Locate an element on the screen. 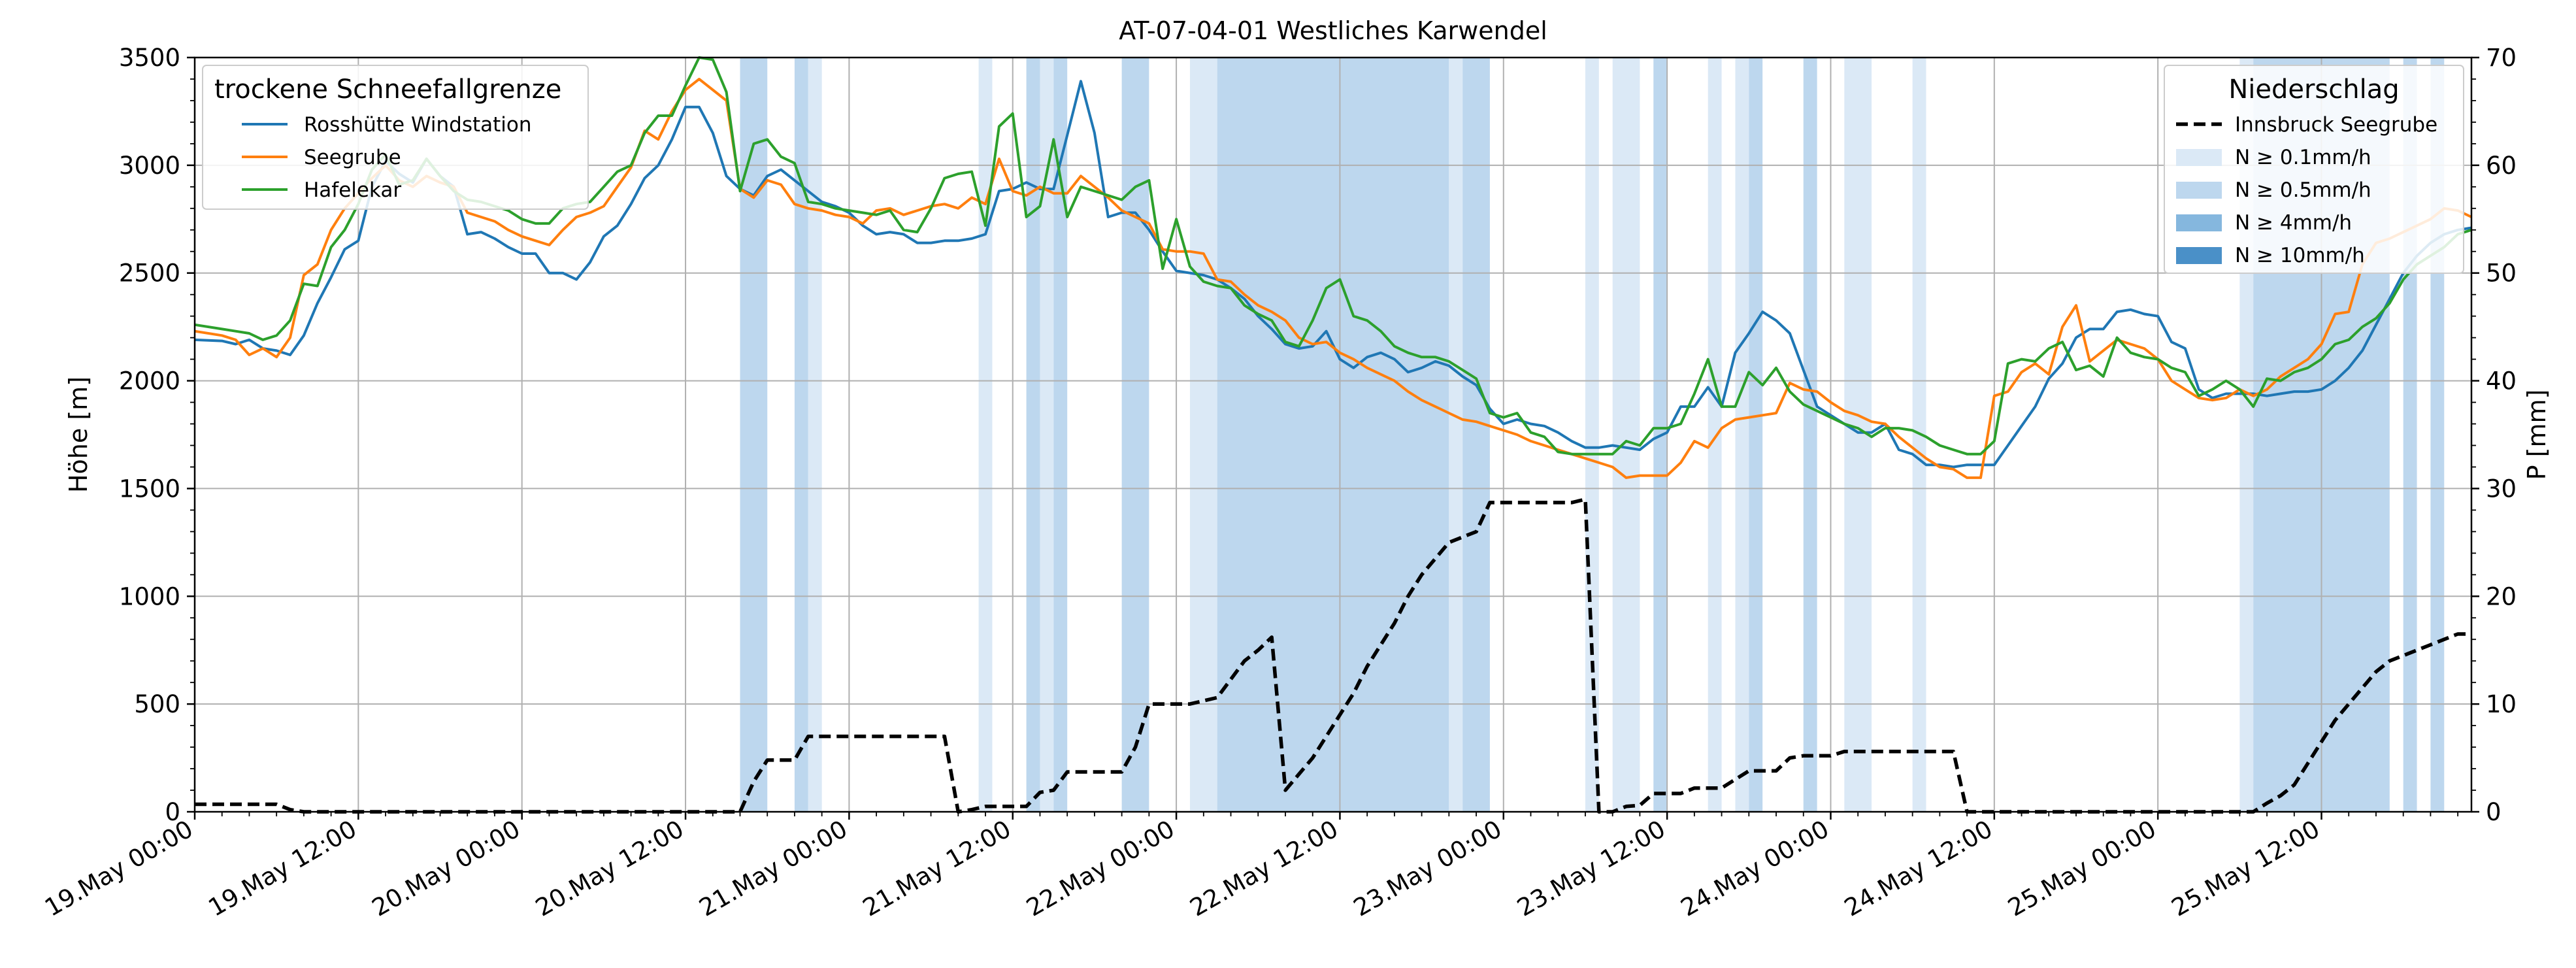 Image resolution: width=2576 pixels, height=968 pixels. y-tick-label-right: 30 is located at coordinates (2501, 489).